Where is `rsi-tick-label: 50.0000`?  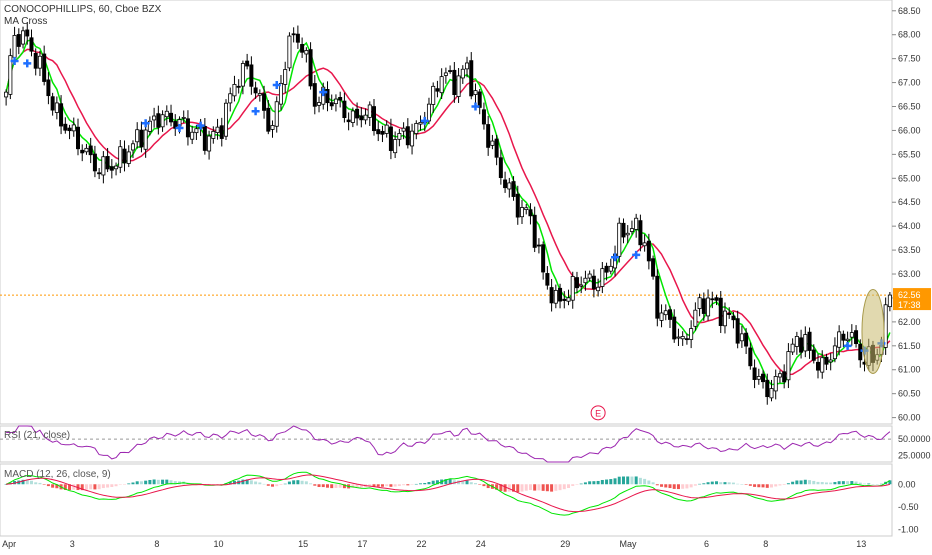
rsi-tick-label: 50.0000 is located at coordinates (914, 439).